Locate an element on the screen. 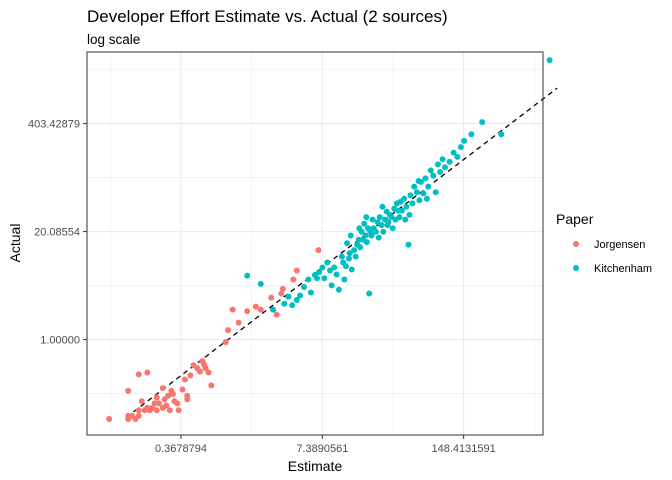 This screenshot has height=480, width=672. legend-key-kitchenham is located at coordinates (576, 268).